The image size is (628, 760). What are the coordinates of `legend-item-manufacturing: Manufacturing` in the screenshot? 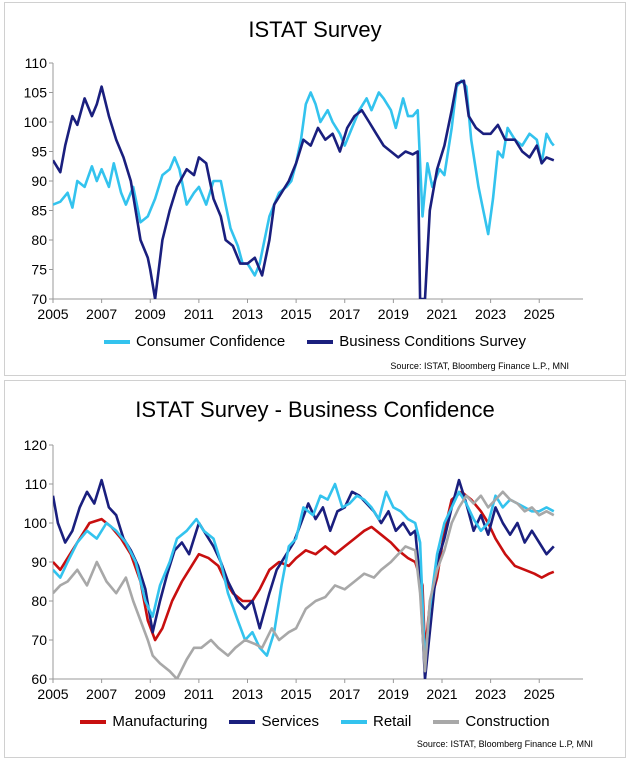 It's located at (143, 721).